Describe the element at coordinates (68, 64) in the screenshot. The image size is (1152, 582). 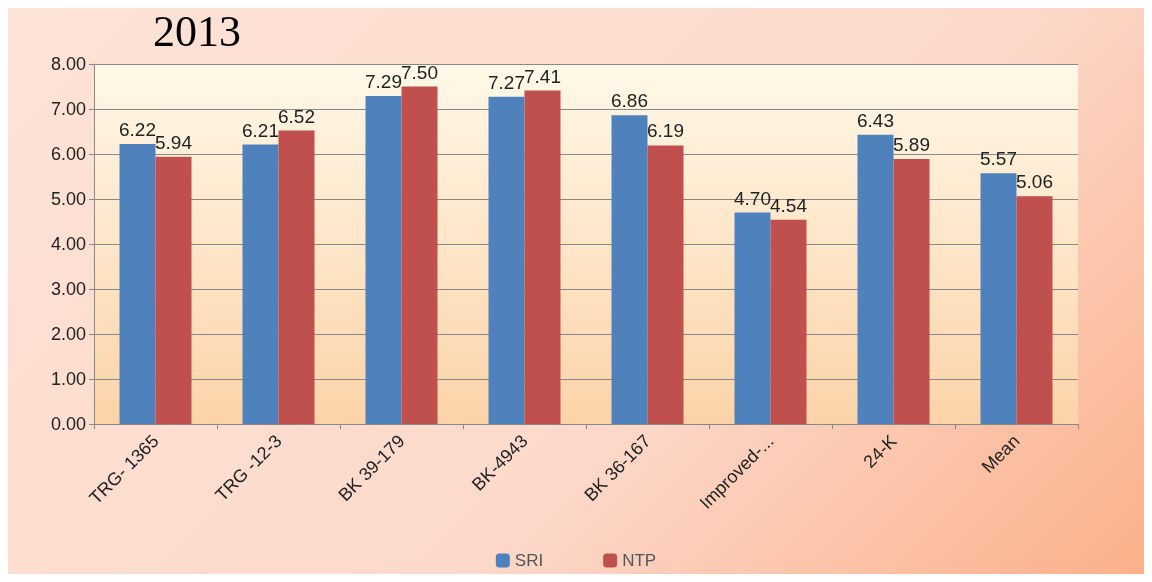
I see `y-tick-label: 8.00` at that location.